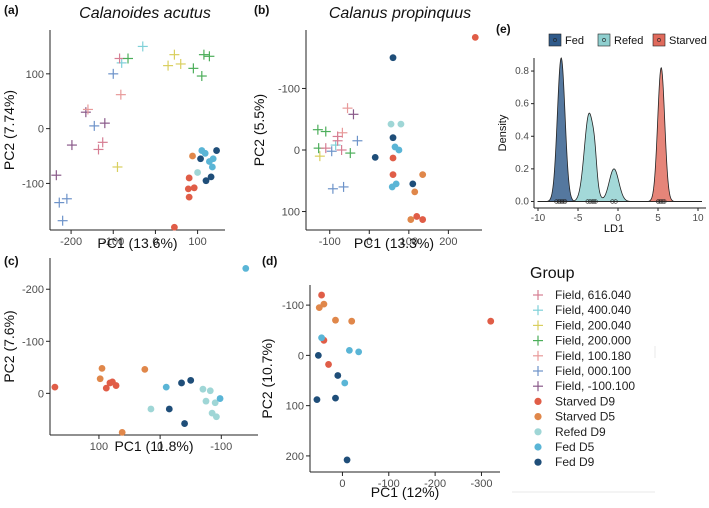 The width and height of the screenshot is (709, 508). What do you see at coordinates (71, 242) in the screenshot?
I see `x-tick-label: -200` at bounding box center [71, 242].